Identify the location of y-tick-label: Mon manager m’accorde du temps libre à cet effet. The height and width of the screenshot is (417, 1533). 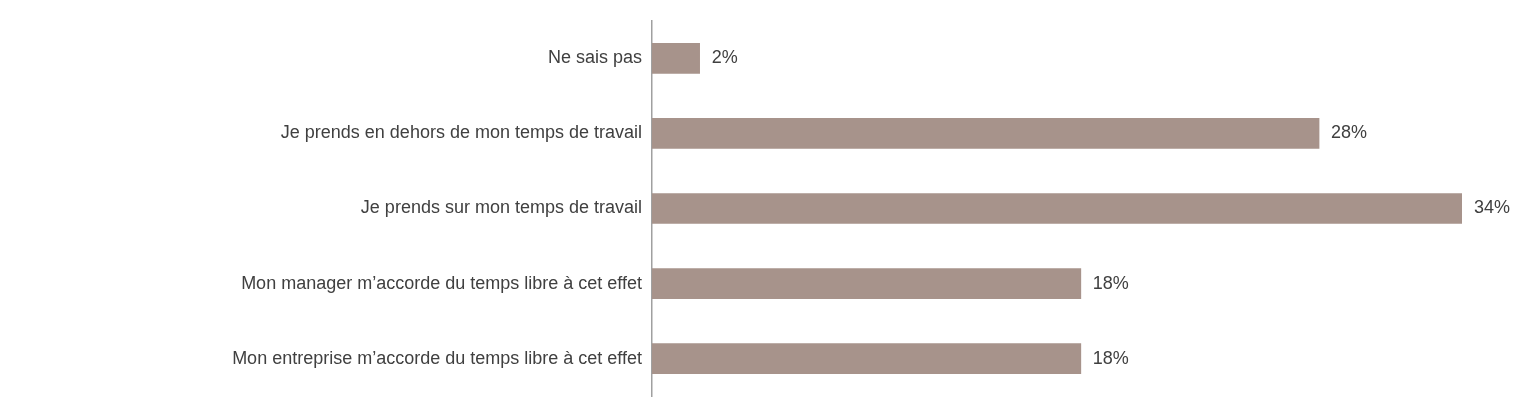
(441, 282).